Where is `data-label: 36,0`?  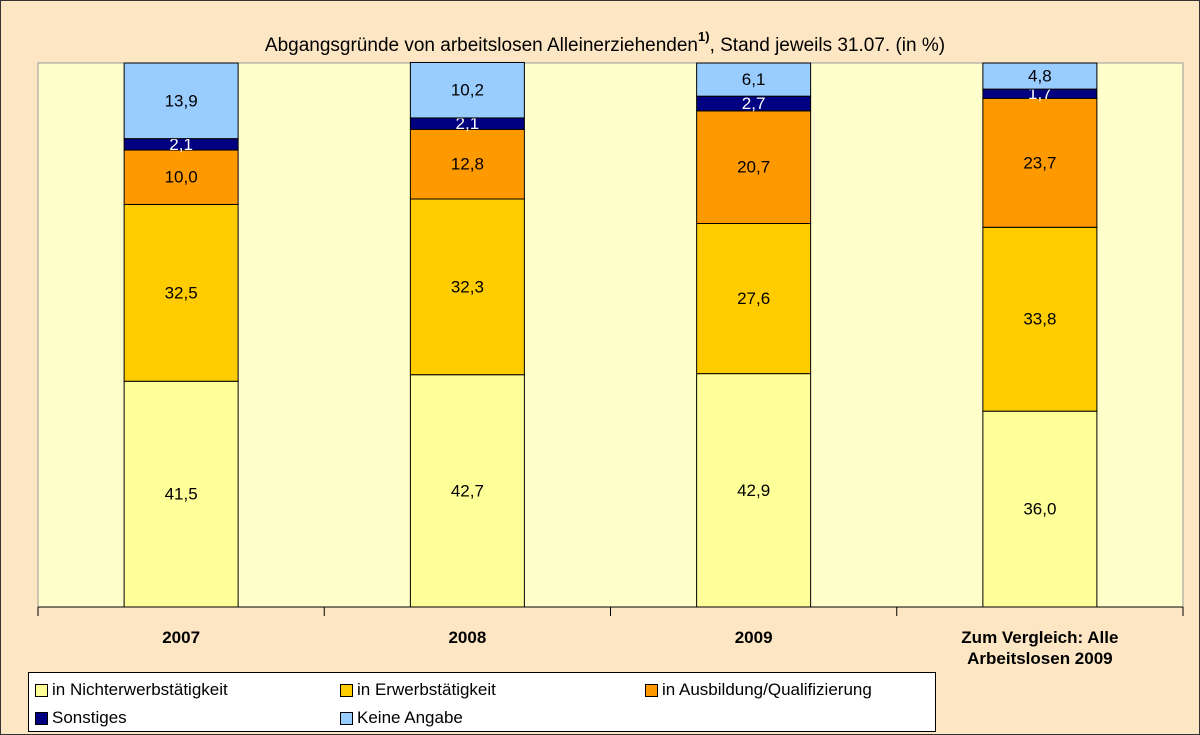
data-label: 36,0 is located at coordinates (1039, 509).